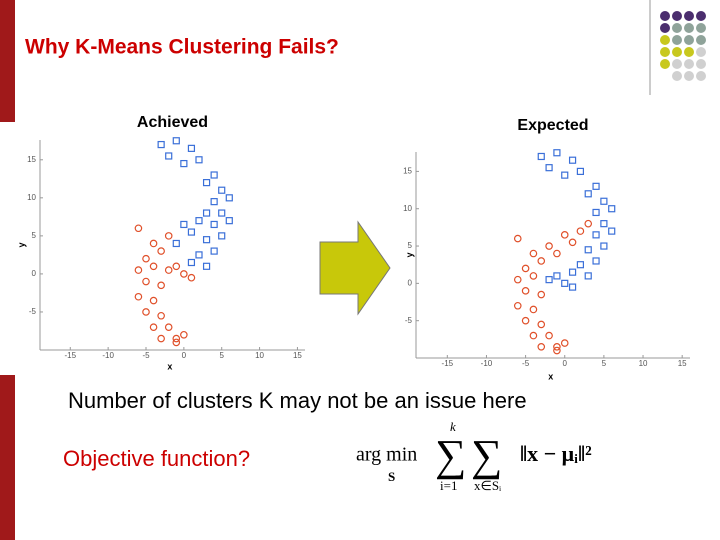 This screenshot has width=720, height=540. I want to click on formula-norm: ‖x − μᵢ‖², so click(556, 453).